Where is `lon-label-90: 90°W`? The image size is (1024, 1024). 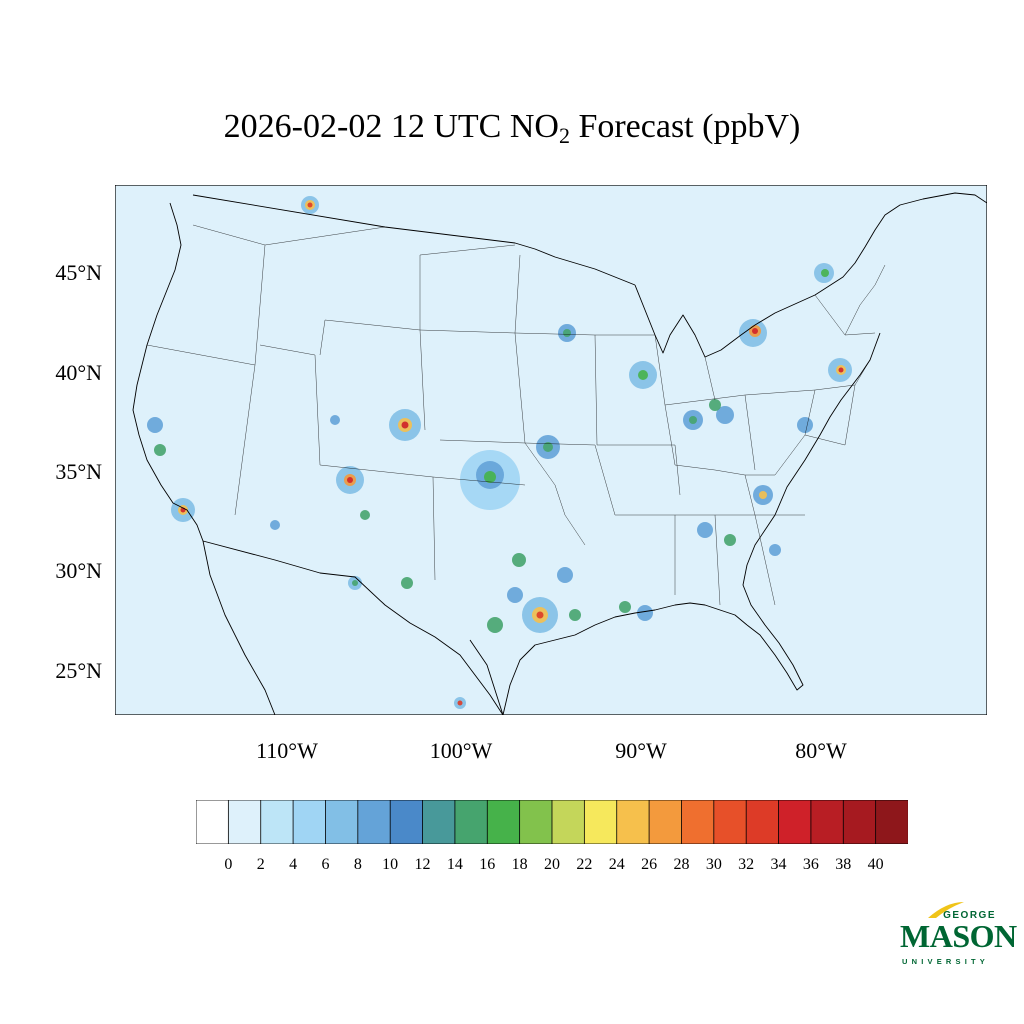 lon-label-90: 90°W is located at coordinates (641, 750).